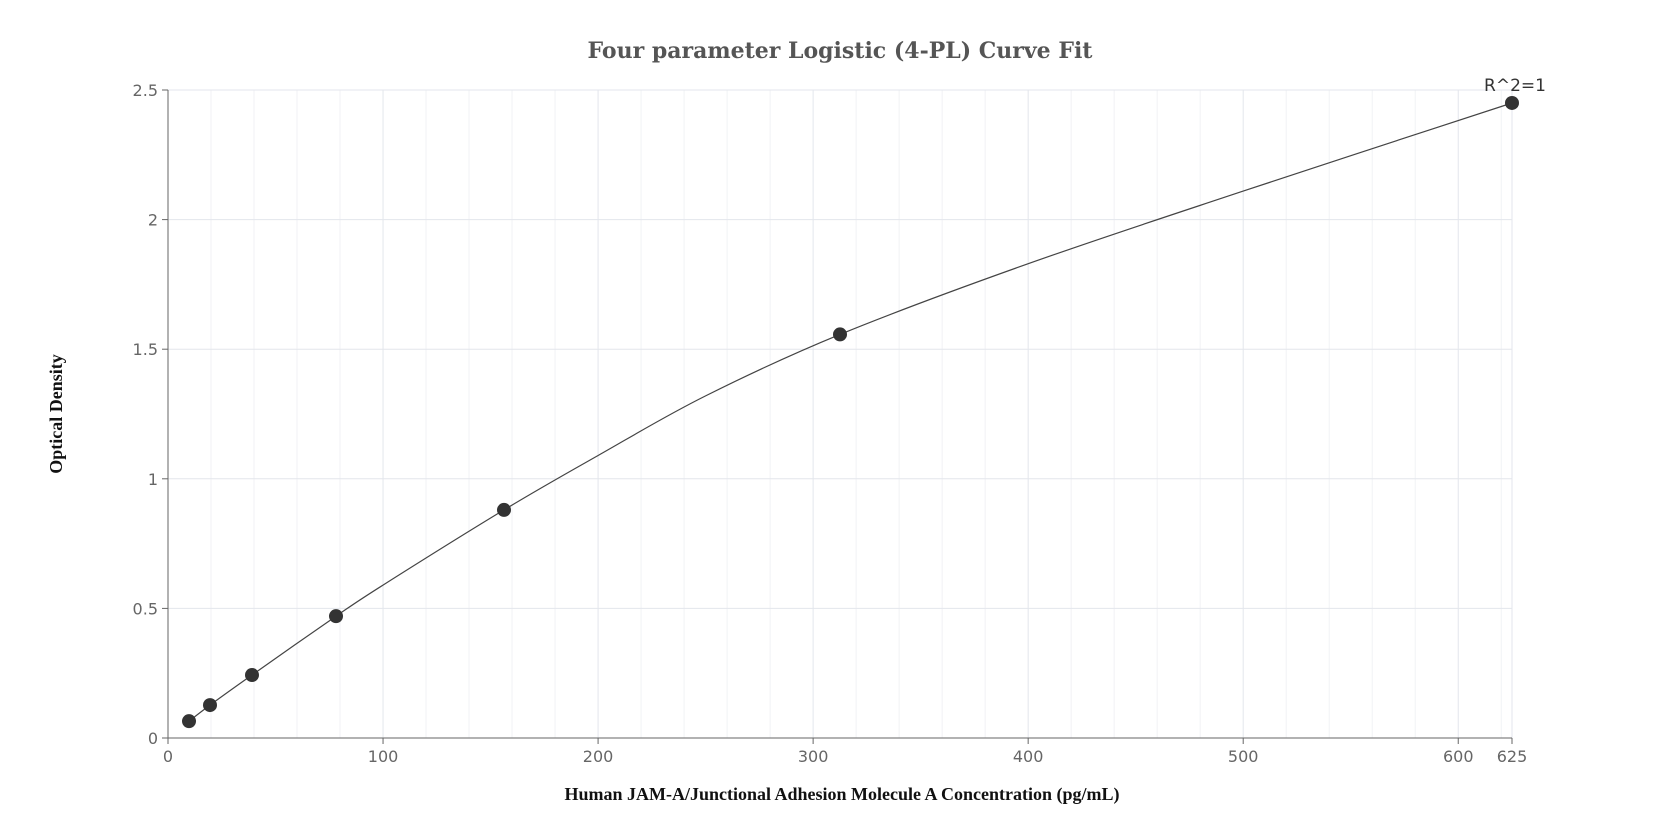  I want to click on x-tick-label: 0, so click(168, 756).